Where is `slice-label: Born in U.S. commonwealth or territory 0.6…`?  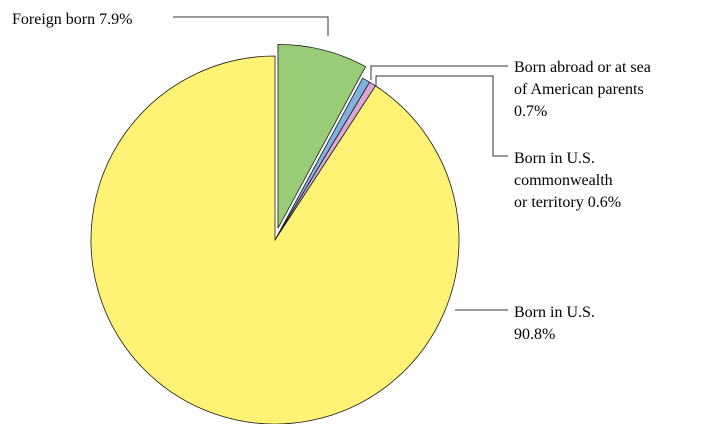 slice-label: Born in U.S. commonwealth or territory 0.6… is located at coordinates (567, 180).